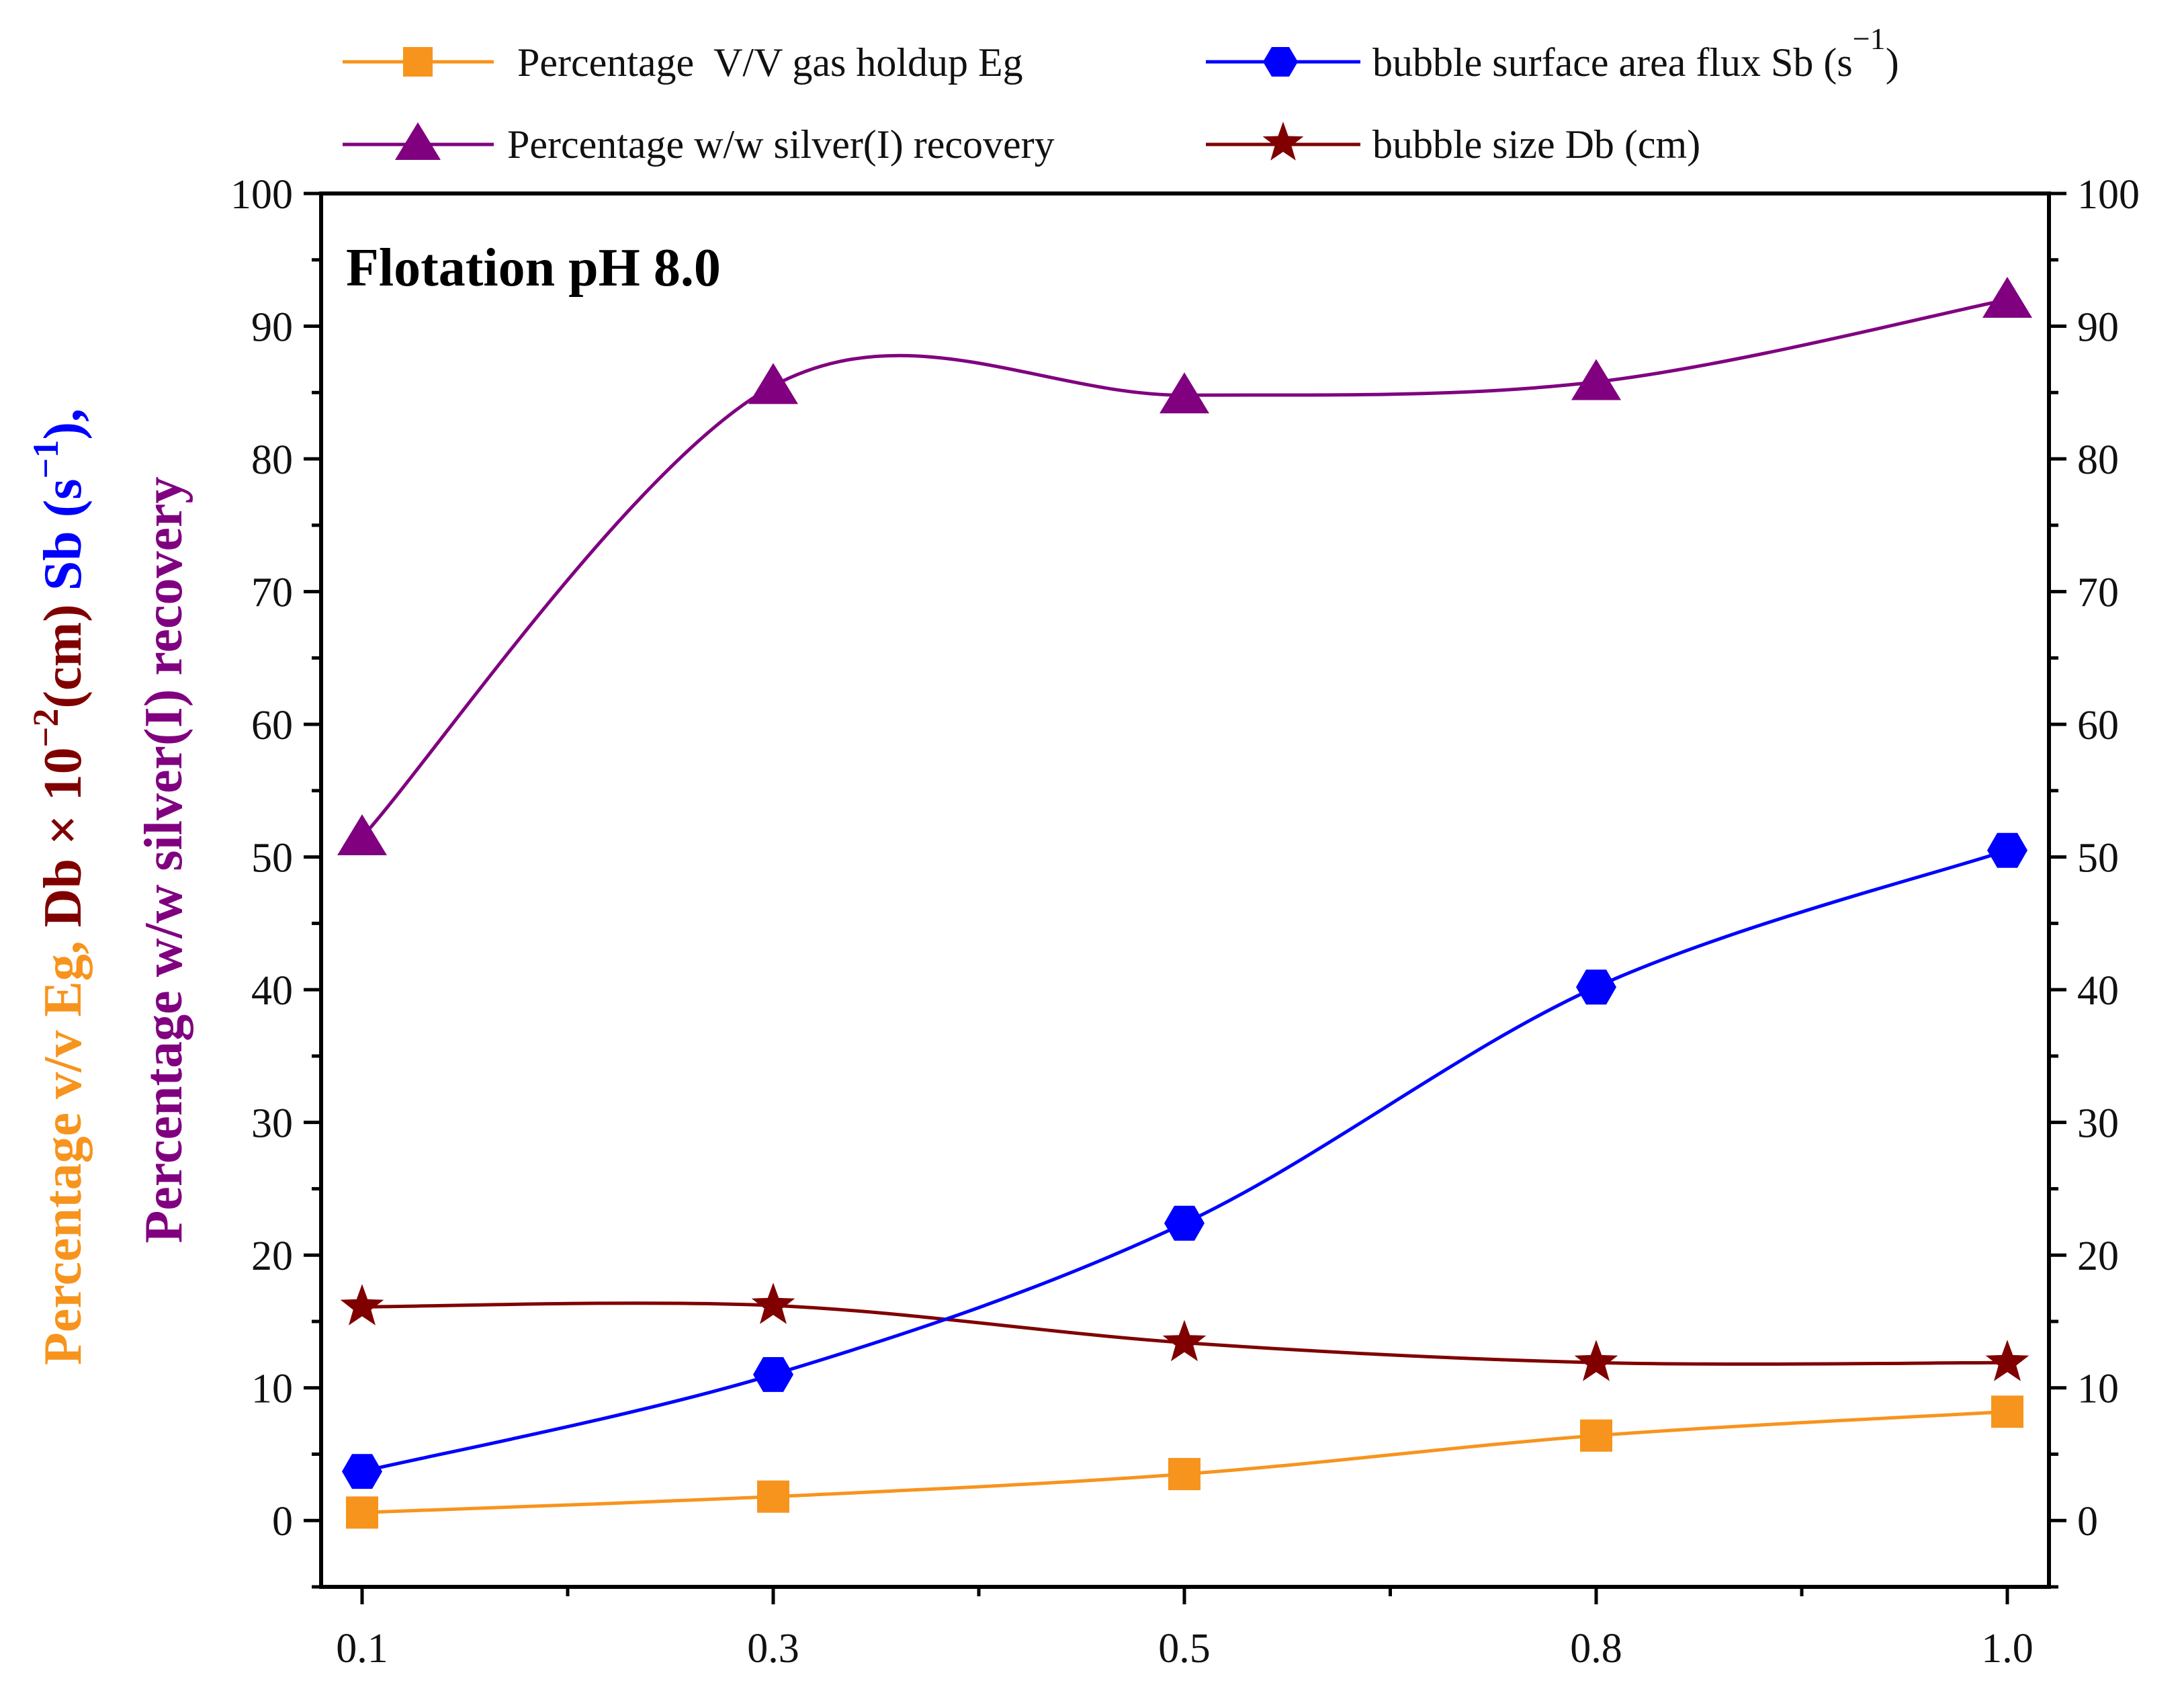 The image size is (2184, 1691). What do you see at coordinates (272, 1256) in the screenshot?
I see `y-tick-label-left: 20` at bounding box center [272, 1256].